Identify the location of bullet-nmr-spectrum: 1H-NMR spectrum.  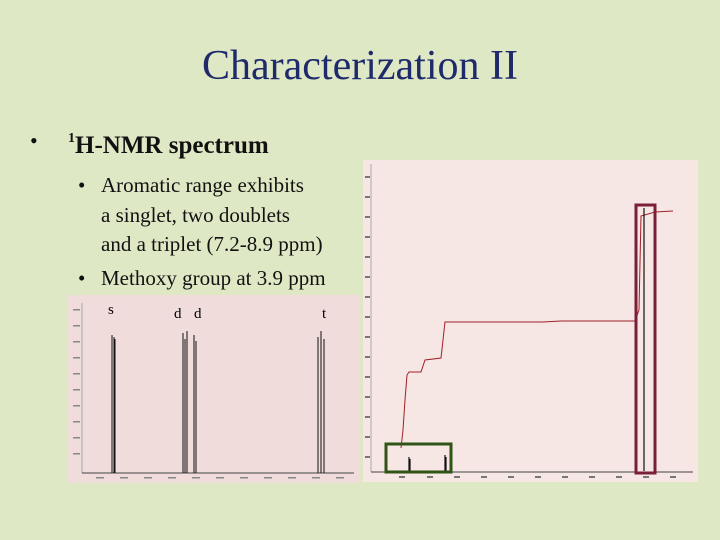
(168, 145).